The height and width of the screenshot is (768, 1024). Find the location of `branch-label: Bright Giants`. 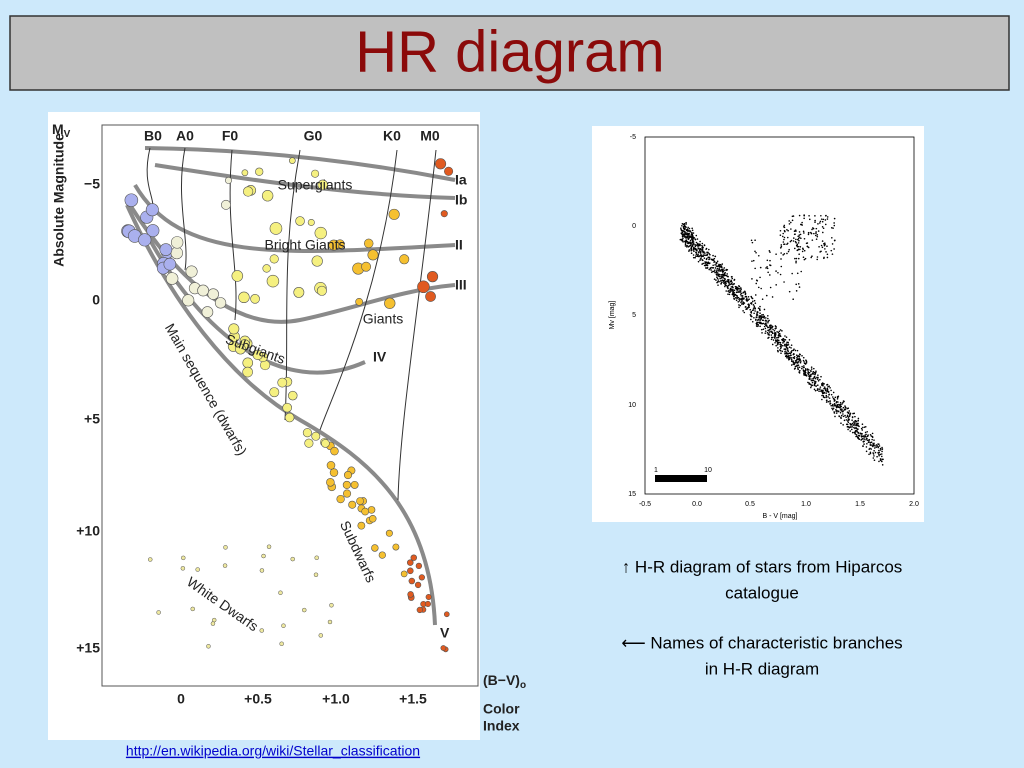

branch-label: Bright Giants is located at coordinates (305, 245).